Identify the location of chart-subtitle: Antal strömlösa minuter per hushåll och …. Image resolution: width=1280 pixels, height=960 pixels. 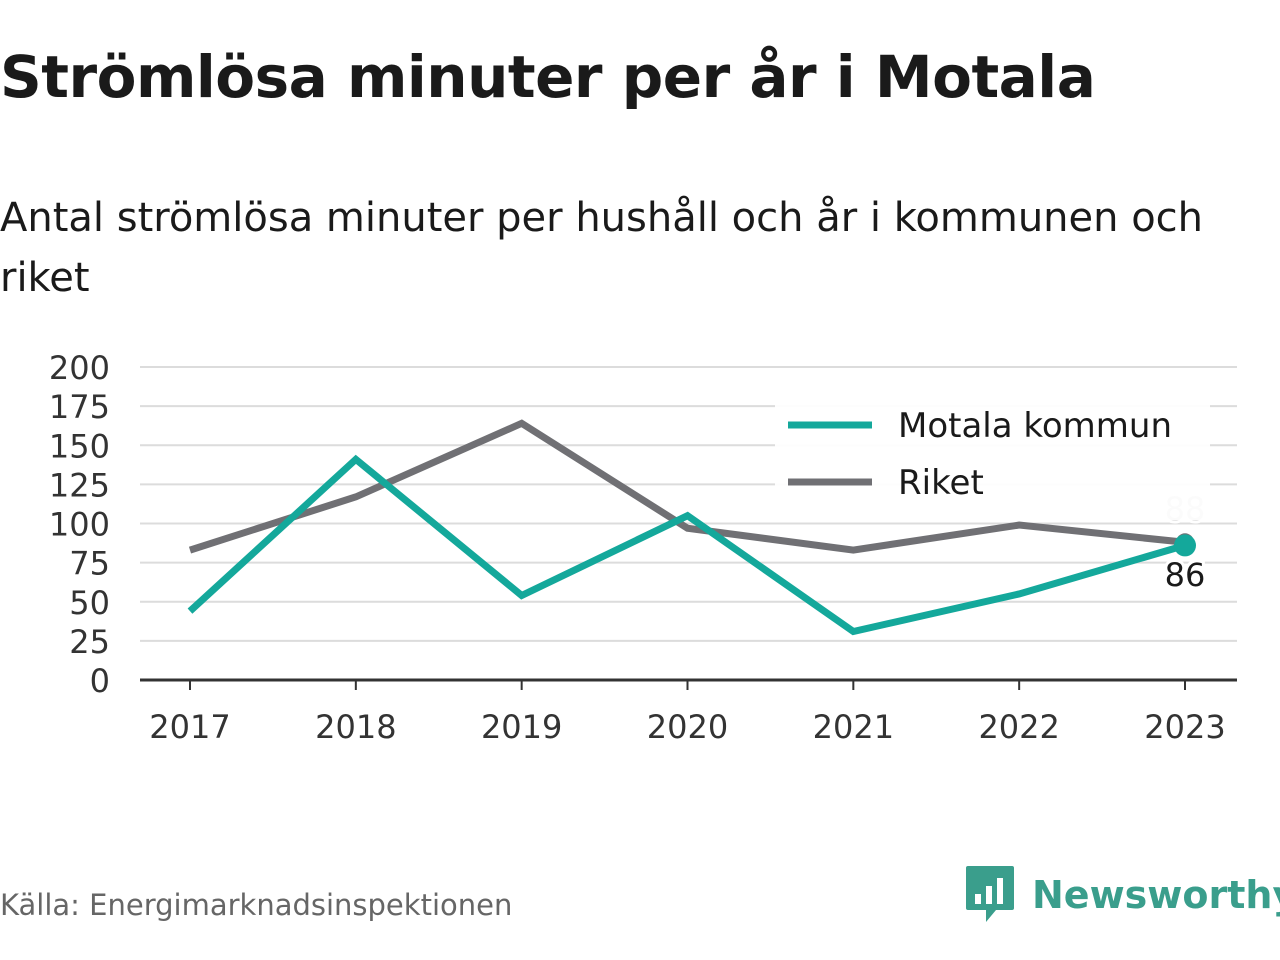
(602, 248).